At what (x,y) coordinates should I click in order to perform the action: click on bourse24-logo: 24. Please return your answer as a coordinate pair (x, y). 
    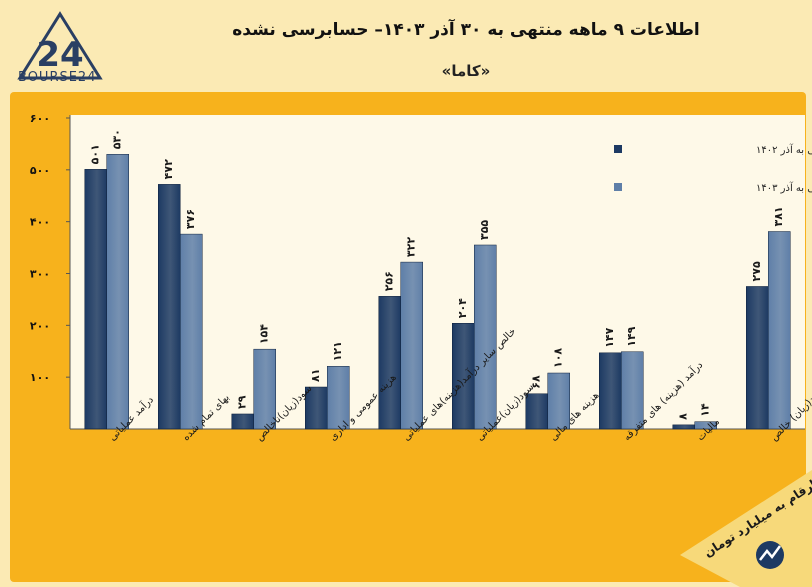
    Looking at the image, I should click on (74, 48).